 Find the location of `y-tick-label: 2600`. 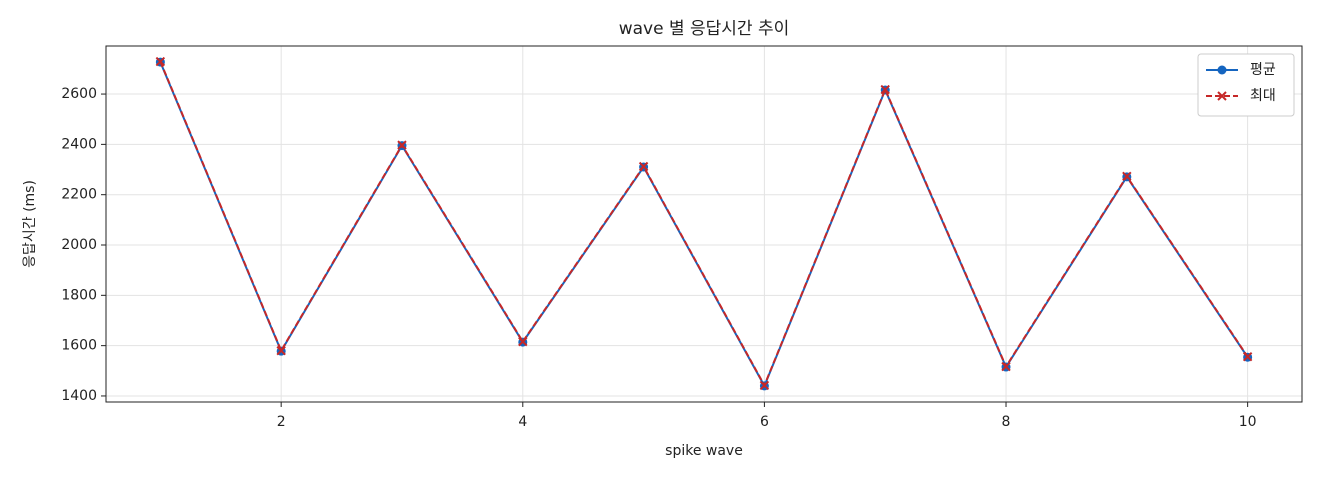

y-tick-label: 2600 is located at coordinates (79, 94).